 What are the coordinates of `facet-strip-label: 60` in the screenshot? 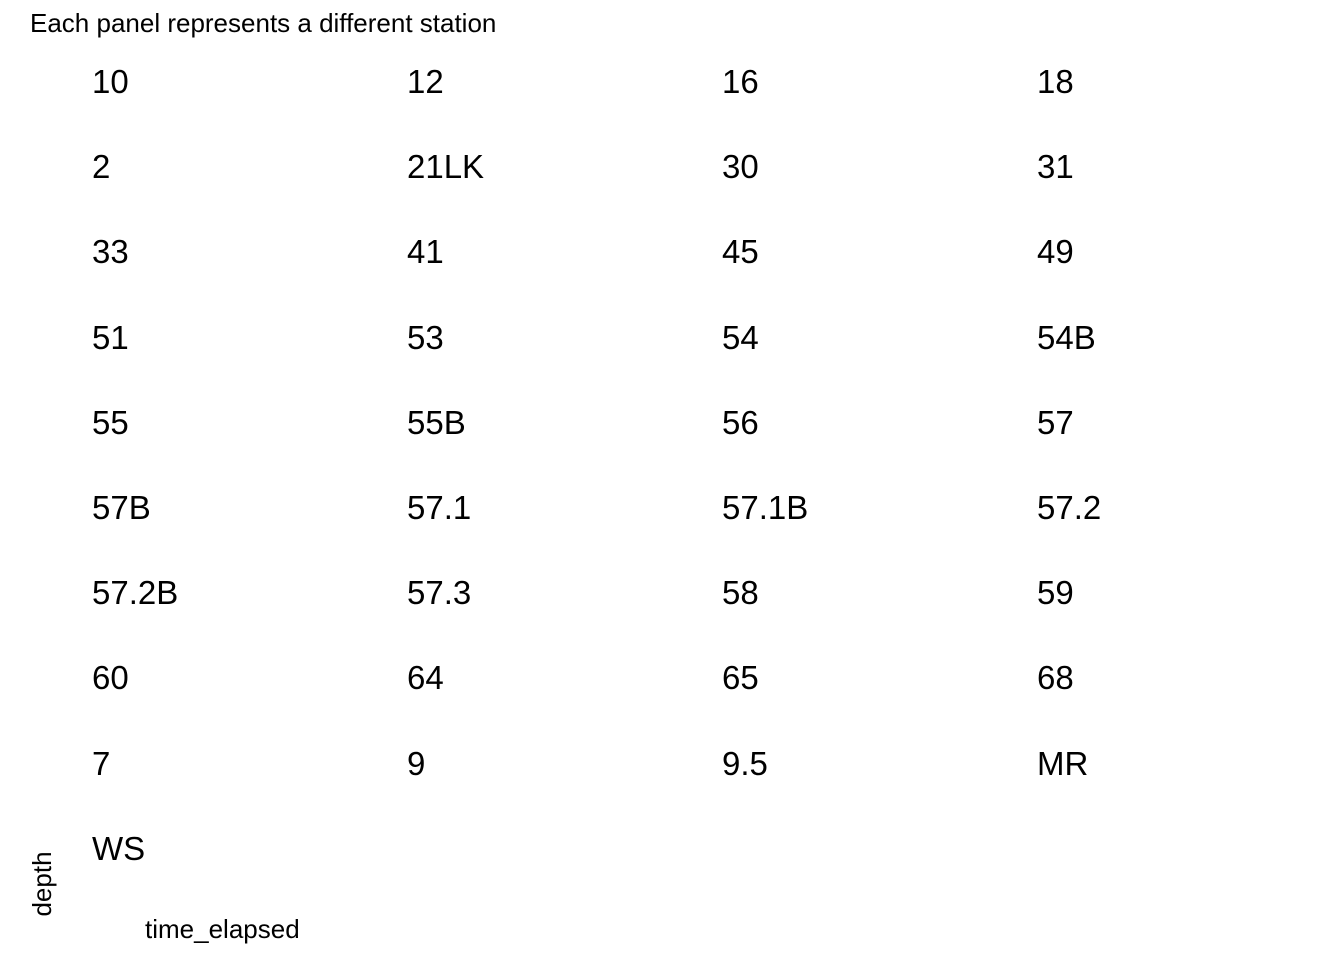 It's located at (110, 678).